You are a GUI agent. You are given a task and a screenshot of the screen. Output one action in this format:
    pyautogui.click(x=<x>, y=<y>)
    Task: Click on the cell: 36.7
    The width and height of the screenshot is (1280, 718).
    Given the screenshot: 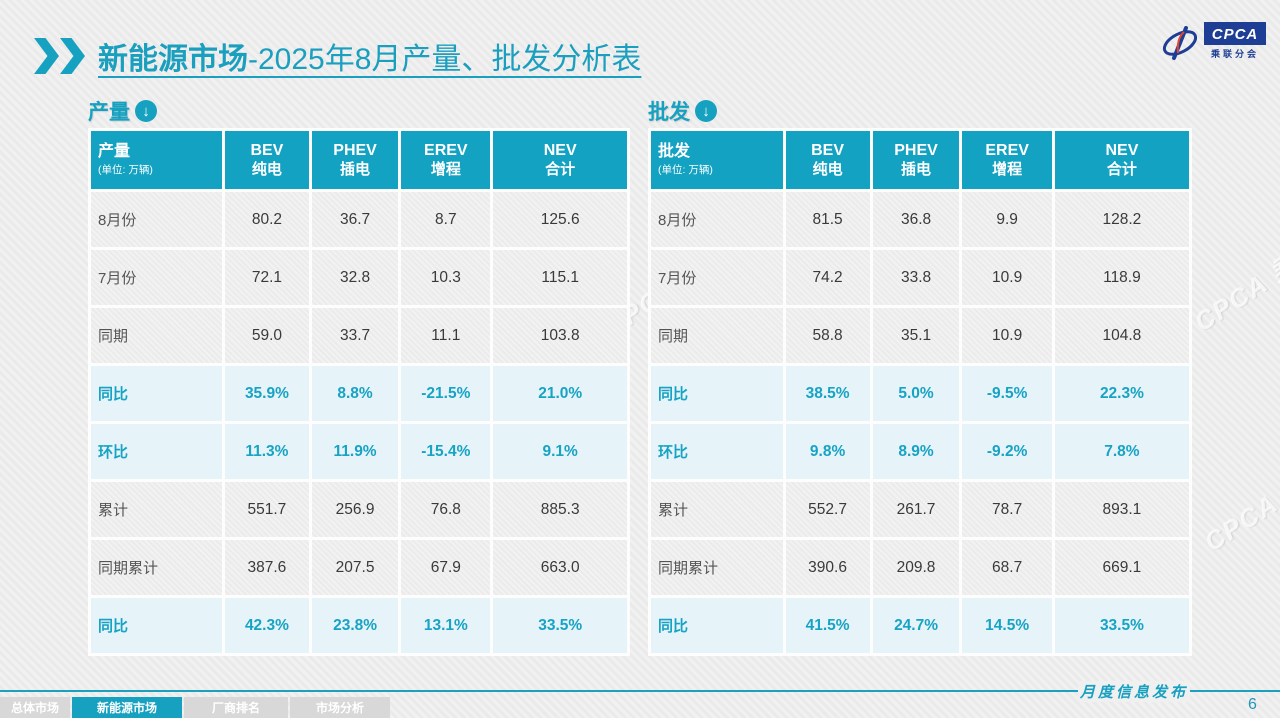 What is the action you would take?
    pyautogui.click(x=355, y=219)
    